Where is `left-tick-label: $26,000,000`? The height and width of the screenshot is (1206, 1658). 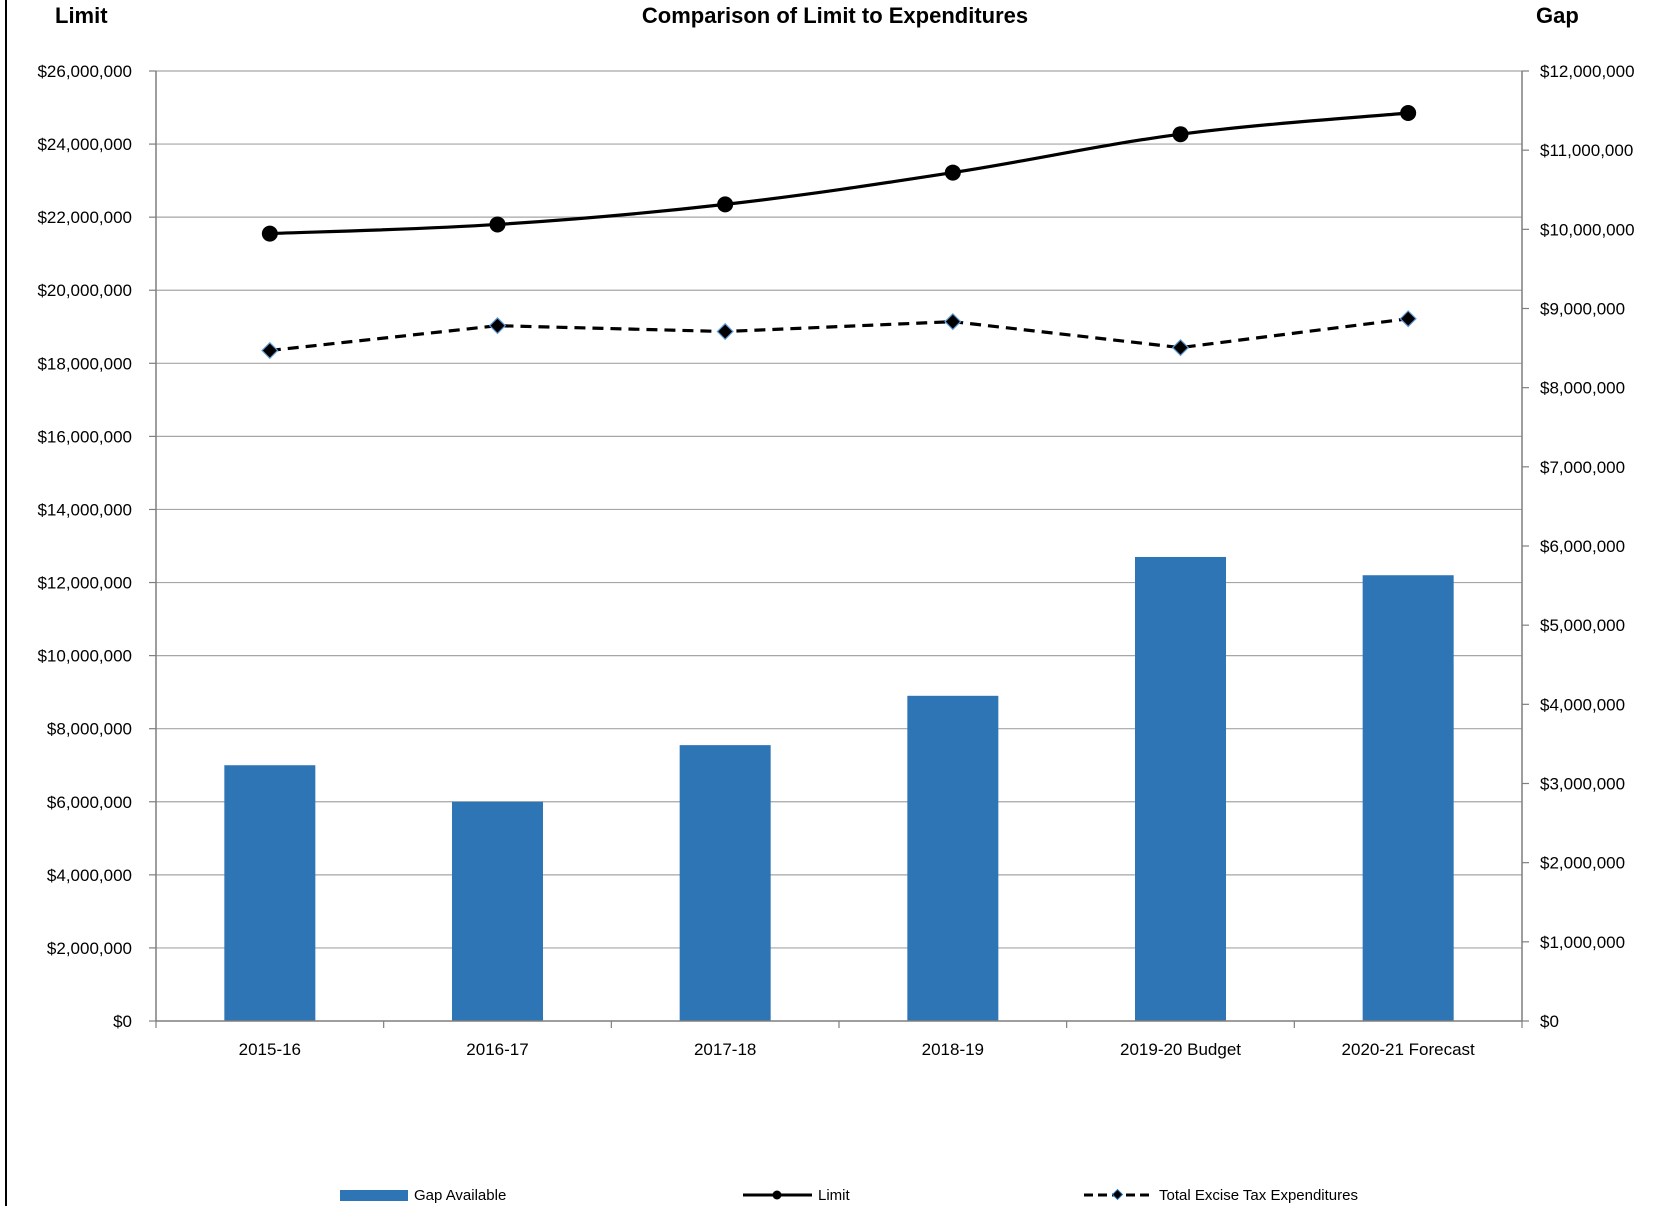 left-tick-label: $26,000,000 is located at coordinates (84, 71).